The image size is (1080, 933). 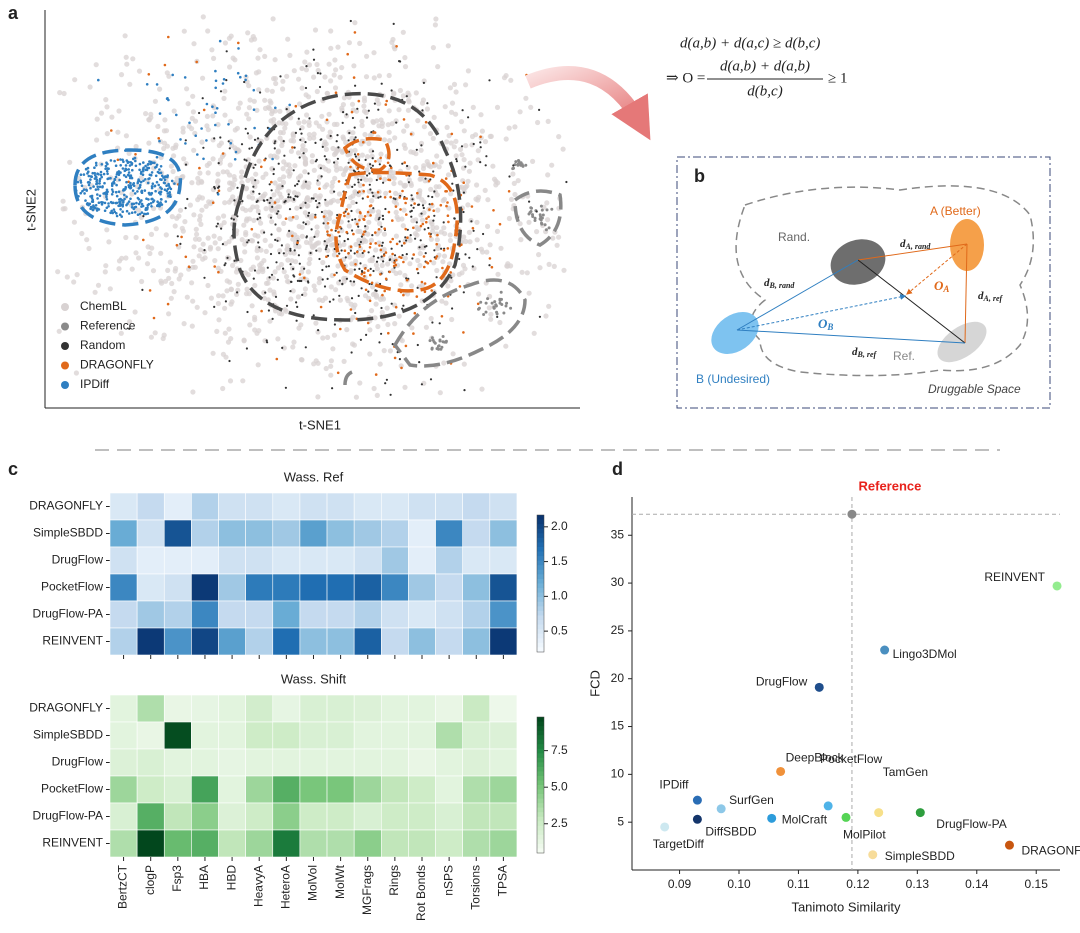 What do you see at coordinates (72, 587) in the screenshot?
I see `row-label: PocketFlow` at bounding box center [72, 587].